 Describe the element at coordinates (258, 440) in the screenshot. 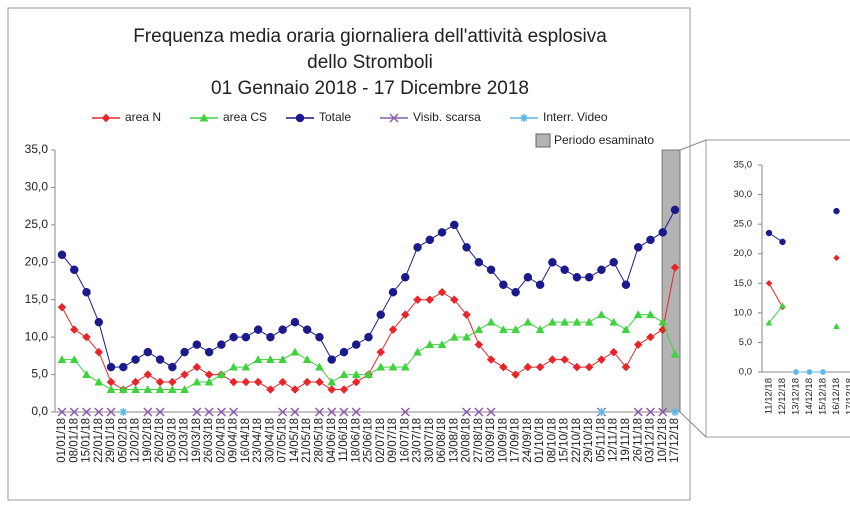

I see `x-tick-label: 23/04/18` at that location.